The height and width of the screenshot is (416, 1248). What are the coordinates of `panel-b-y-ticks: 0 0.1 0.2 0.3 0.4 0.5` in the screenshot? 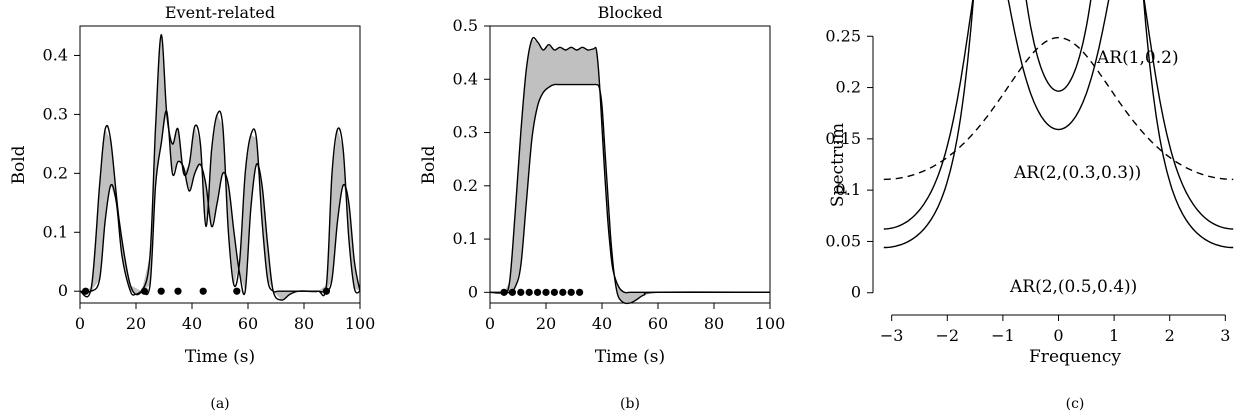 It's located at (471, 158).